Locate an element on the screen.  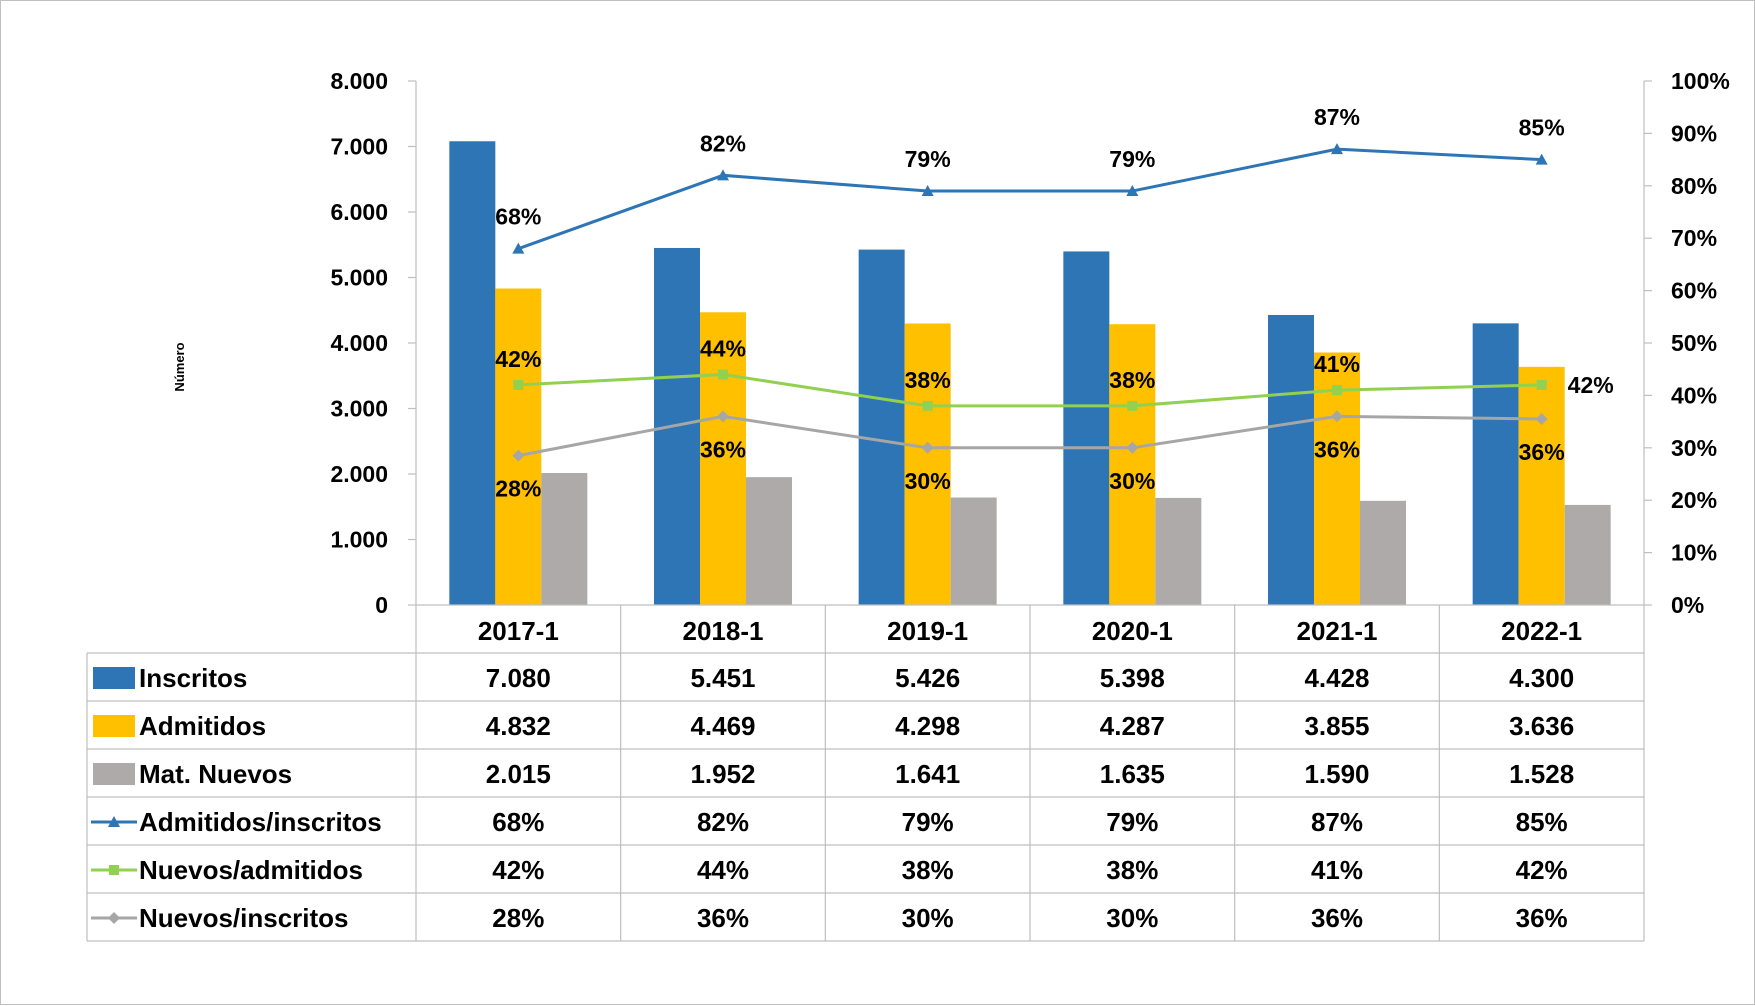
legend-label-nuevos-admitidos: Nuevos/admitidos is located at coordinates (251, 870).